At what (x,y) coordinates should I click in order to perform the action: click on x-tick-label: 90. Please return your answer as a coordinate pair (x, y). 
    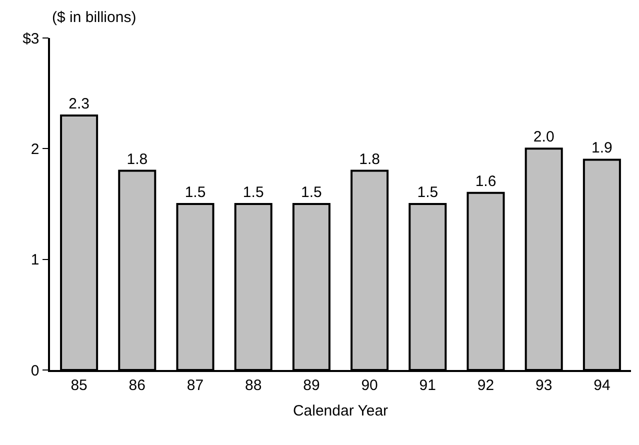
    Looking at the image, I should click on (369, 385).